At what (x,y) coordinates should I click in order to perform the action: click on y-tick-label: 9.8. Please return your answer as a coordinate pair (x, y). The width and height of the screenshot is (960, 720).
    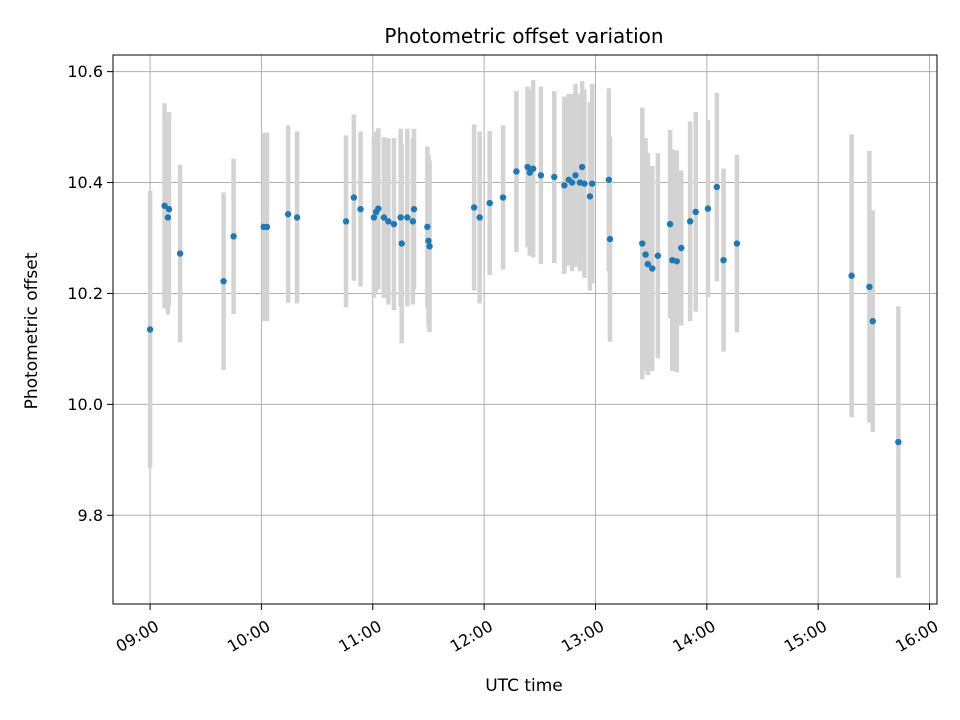
    Looking at the image, I should click on (90, 515).